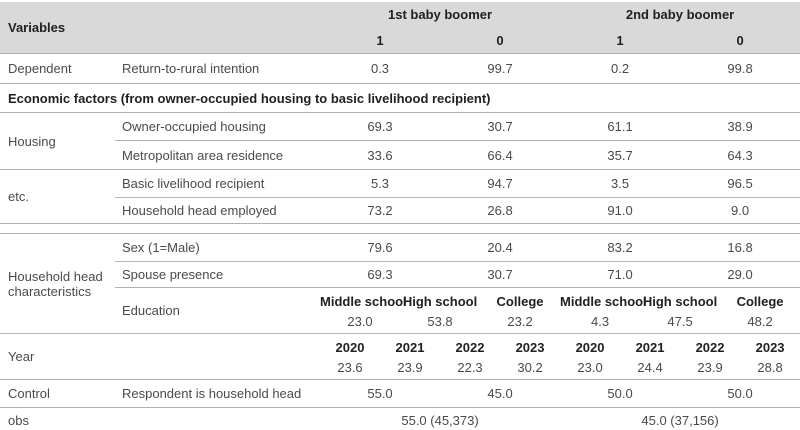  Describe the element at coordinates (680, 321) in the screenshot. I see `cell-value: 47.5` at that location.